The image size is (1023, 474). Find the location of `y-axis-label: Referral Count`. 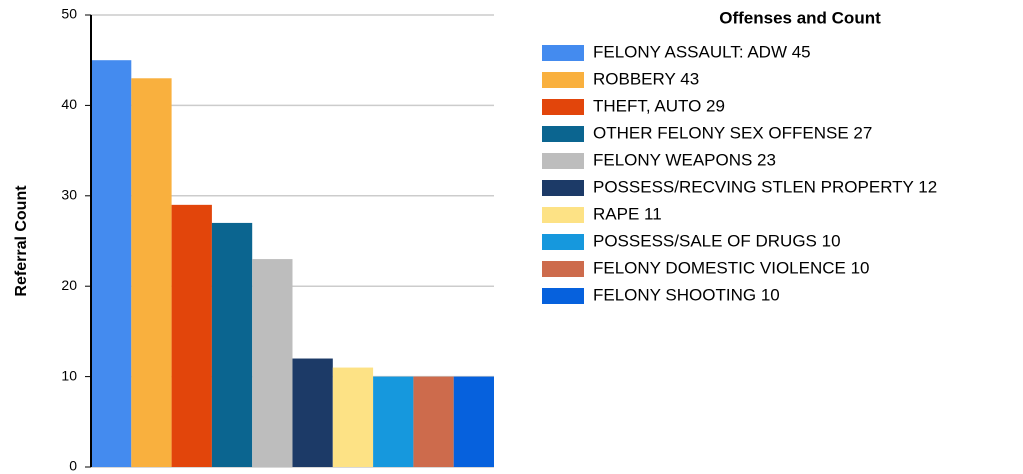

y-axis-label: Referral Count is located at coordinates (21, 241).